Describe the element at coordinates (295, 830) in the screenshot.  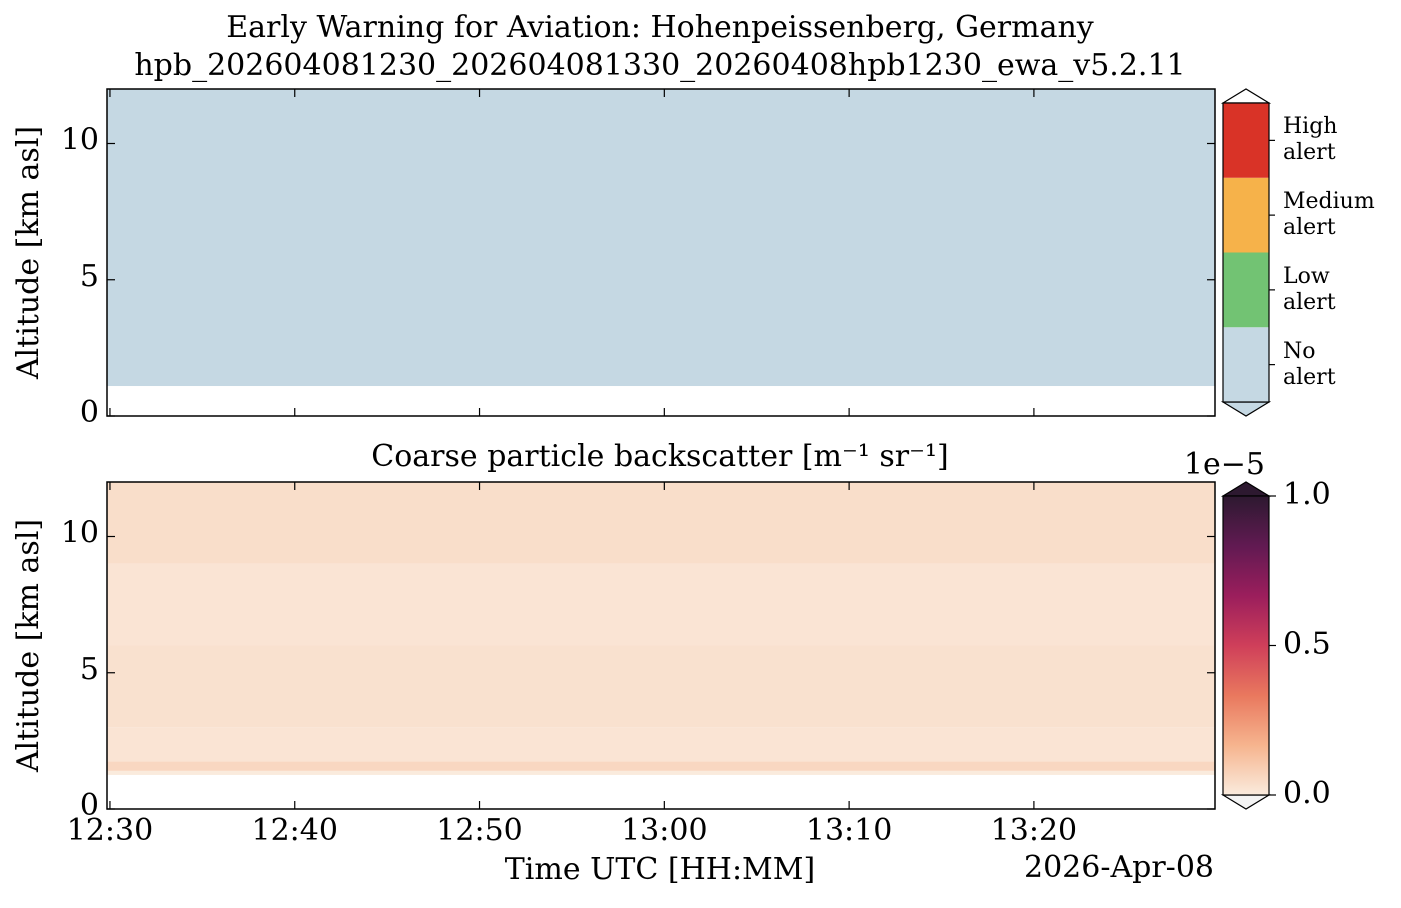
I see `x-tick-label: 12:40` at that location.